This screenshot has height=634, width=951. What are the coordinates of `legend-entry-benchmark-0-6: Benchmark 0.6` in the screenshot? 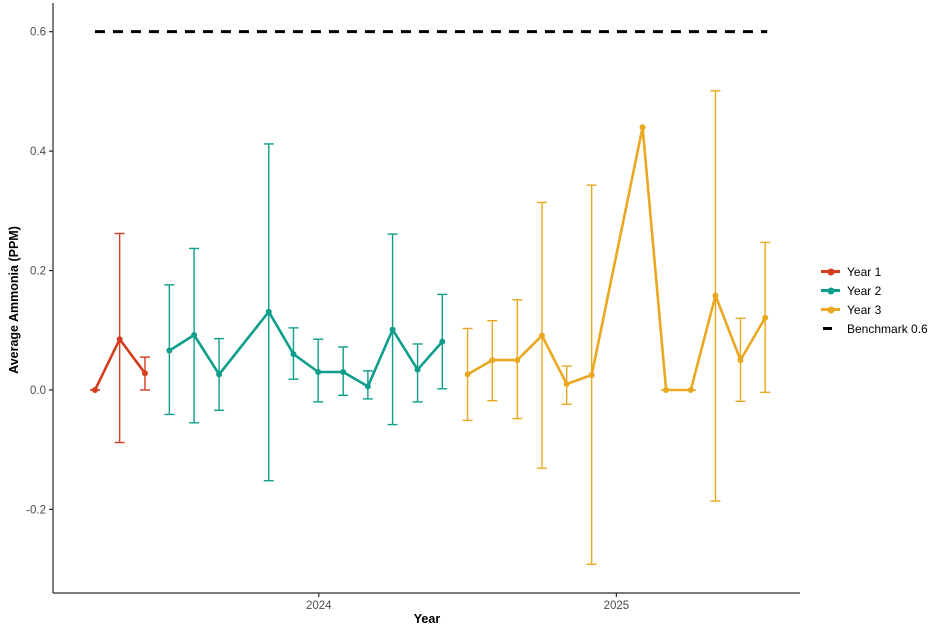 It's located at (874, 328).